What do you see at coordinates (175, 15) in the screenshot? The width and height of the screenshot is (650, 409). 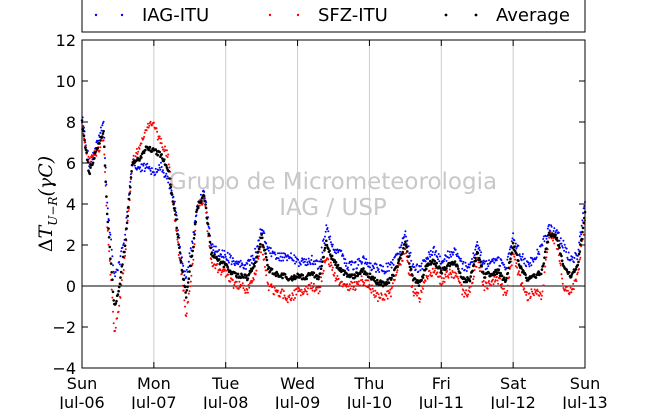 I see `legend-label-iag-itu: IAG-ITU` at bounding box center [175, 15].